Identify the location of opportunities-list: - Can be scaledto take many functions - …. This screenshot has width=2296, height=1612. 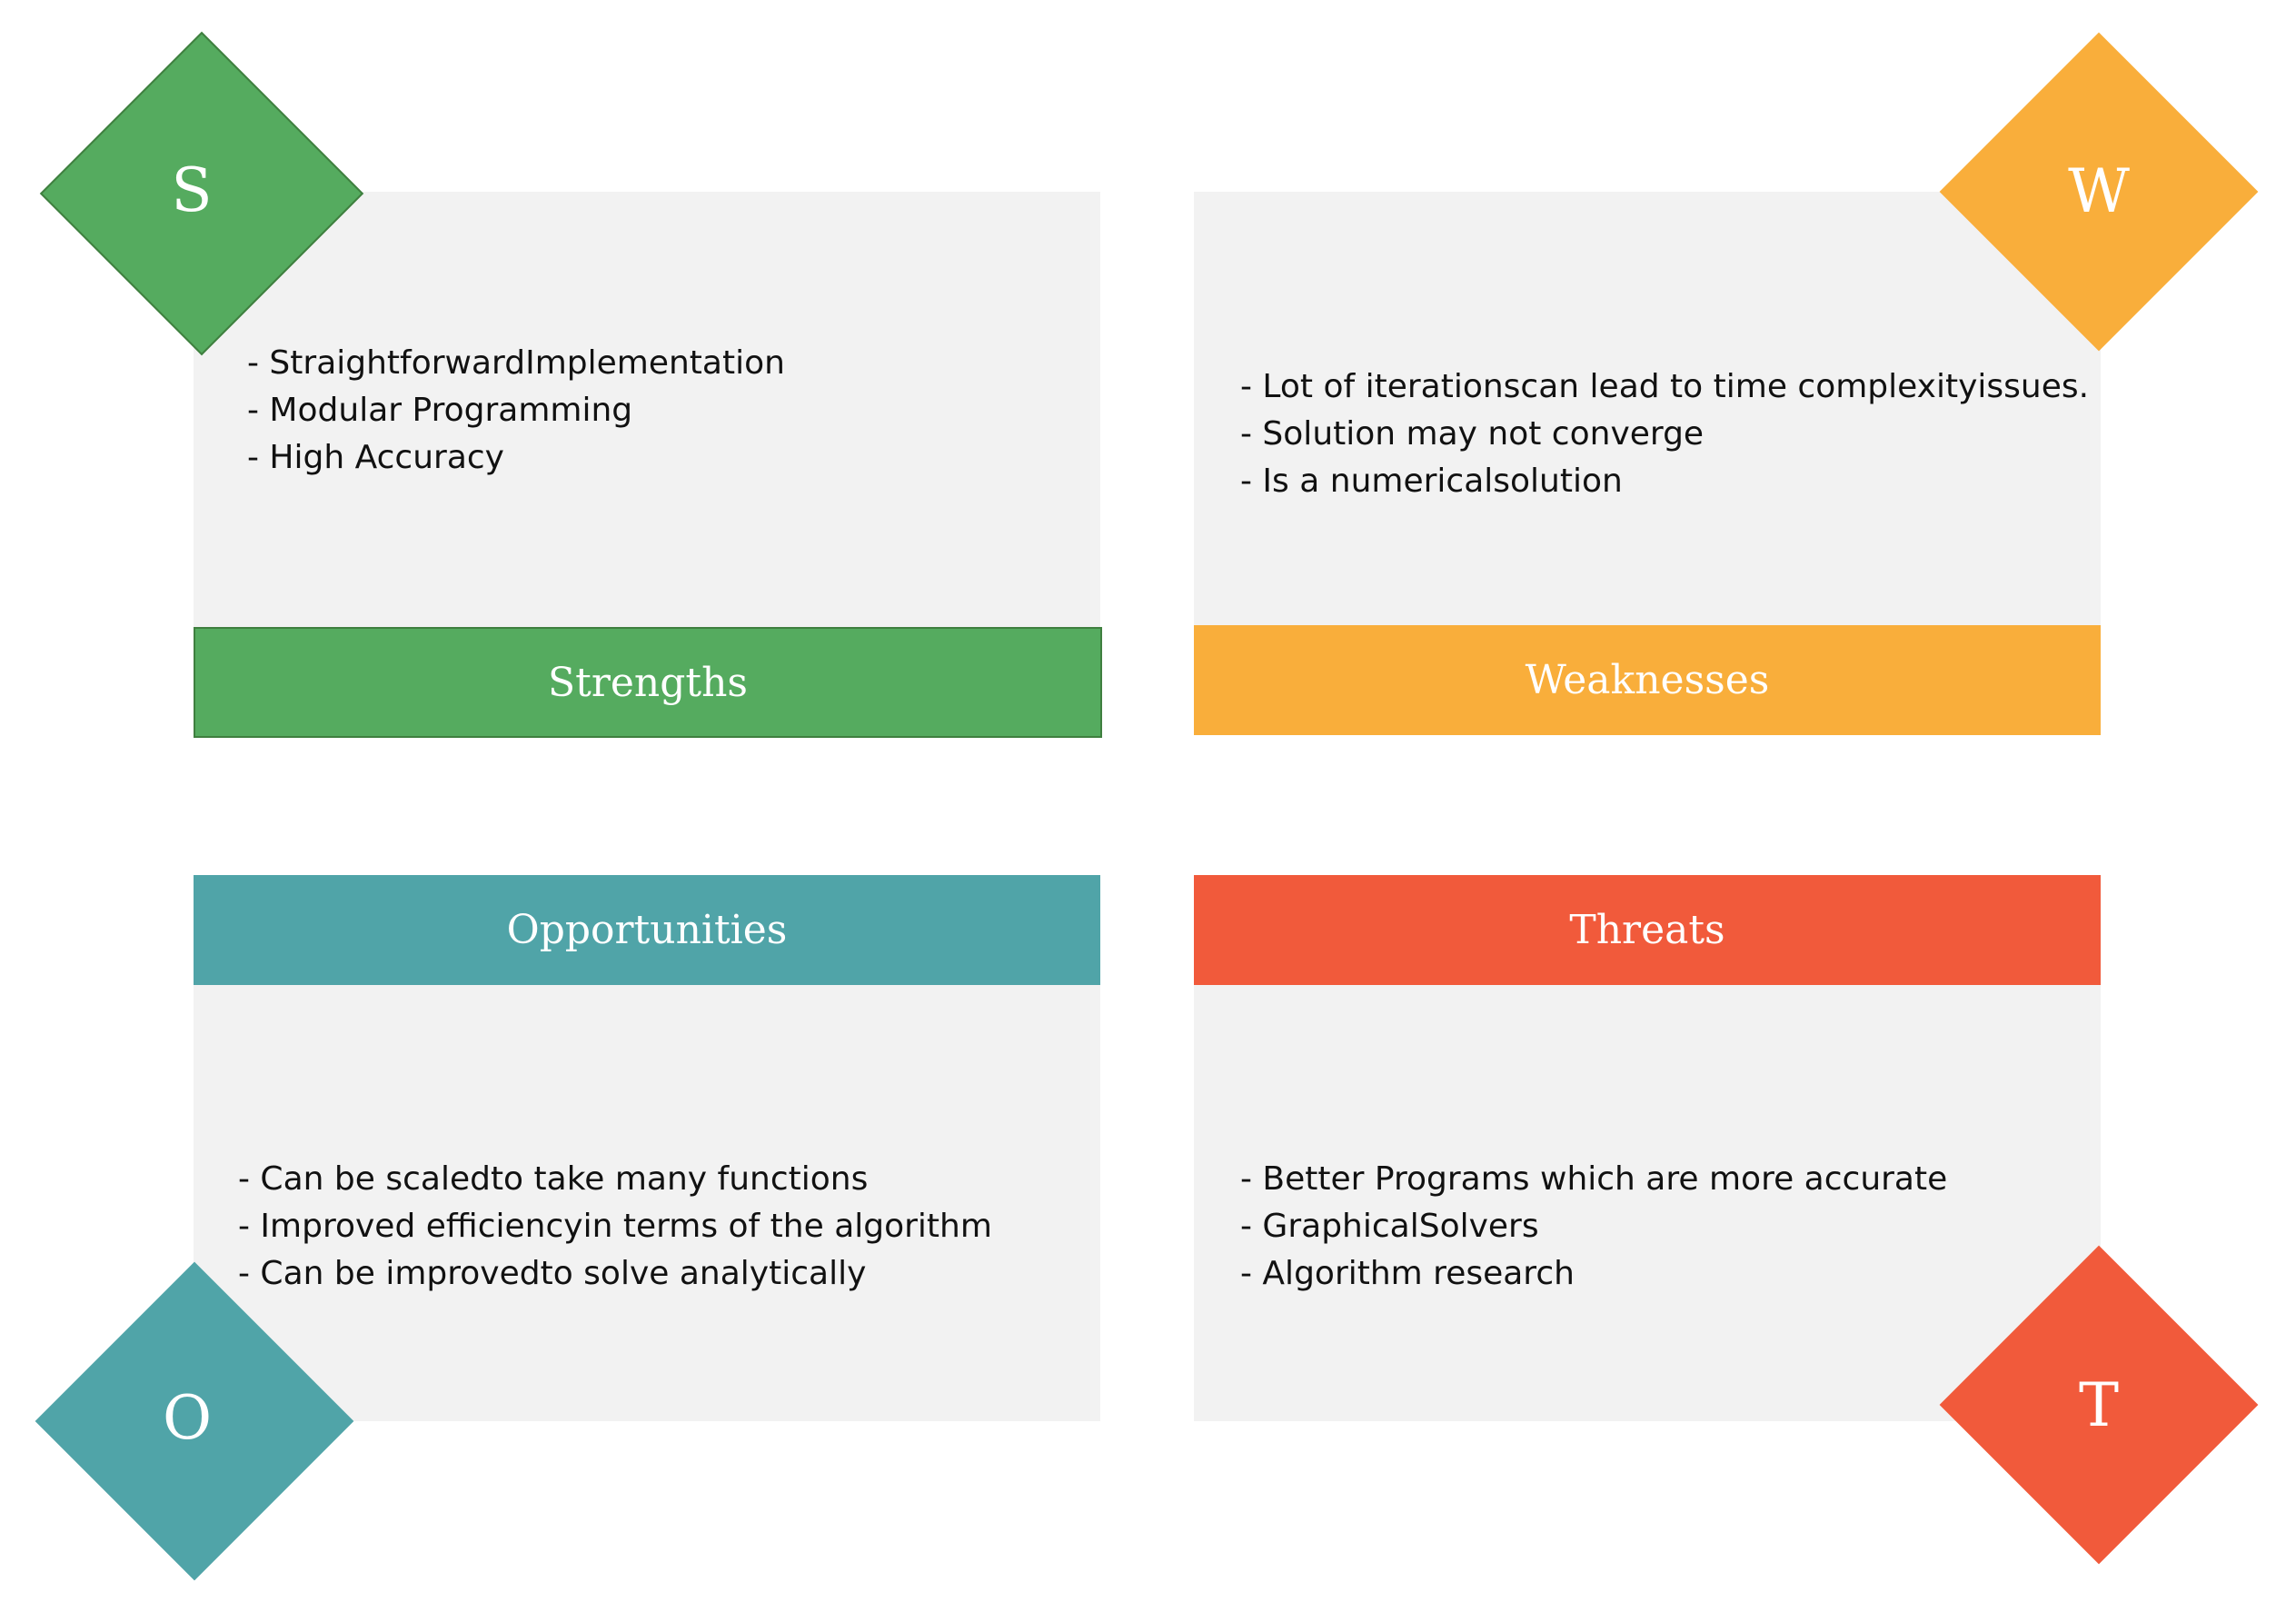
(615, 1227).